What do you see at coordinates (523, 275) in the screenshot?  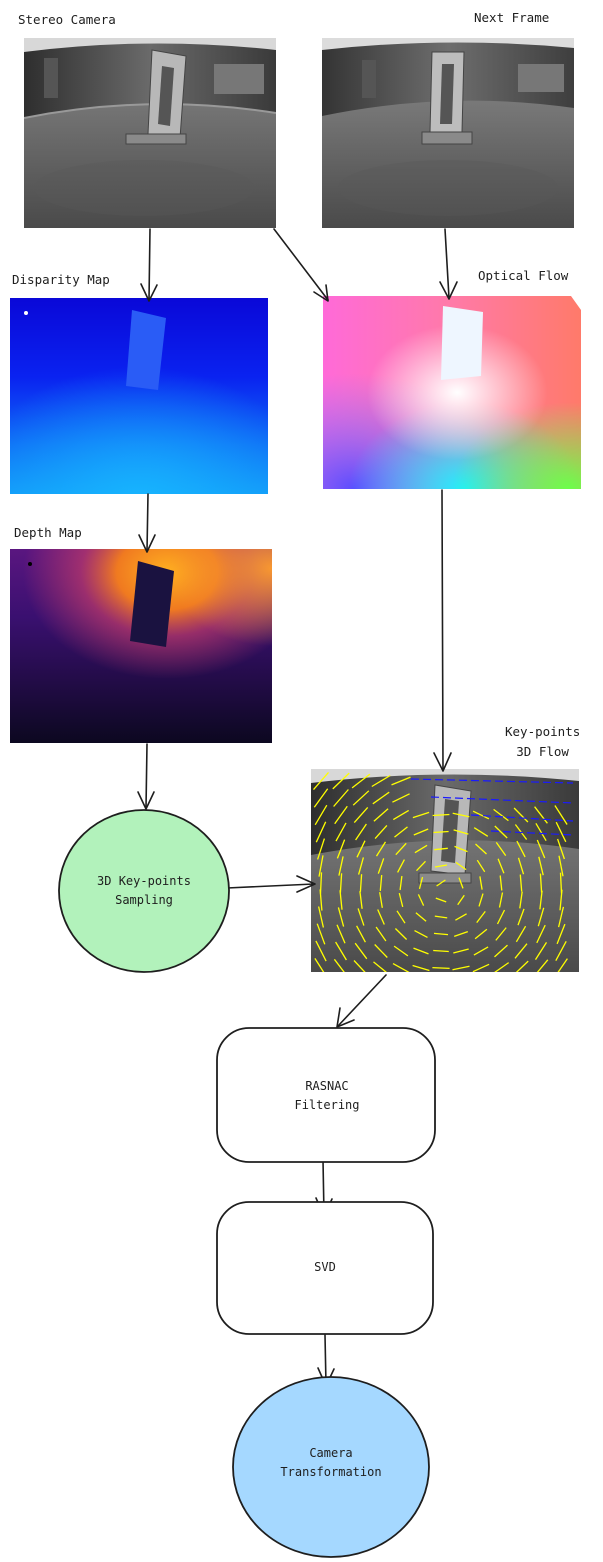 I see `optical-flow-label: Optical Flow` at bounding box center [523, 275].